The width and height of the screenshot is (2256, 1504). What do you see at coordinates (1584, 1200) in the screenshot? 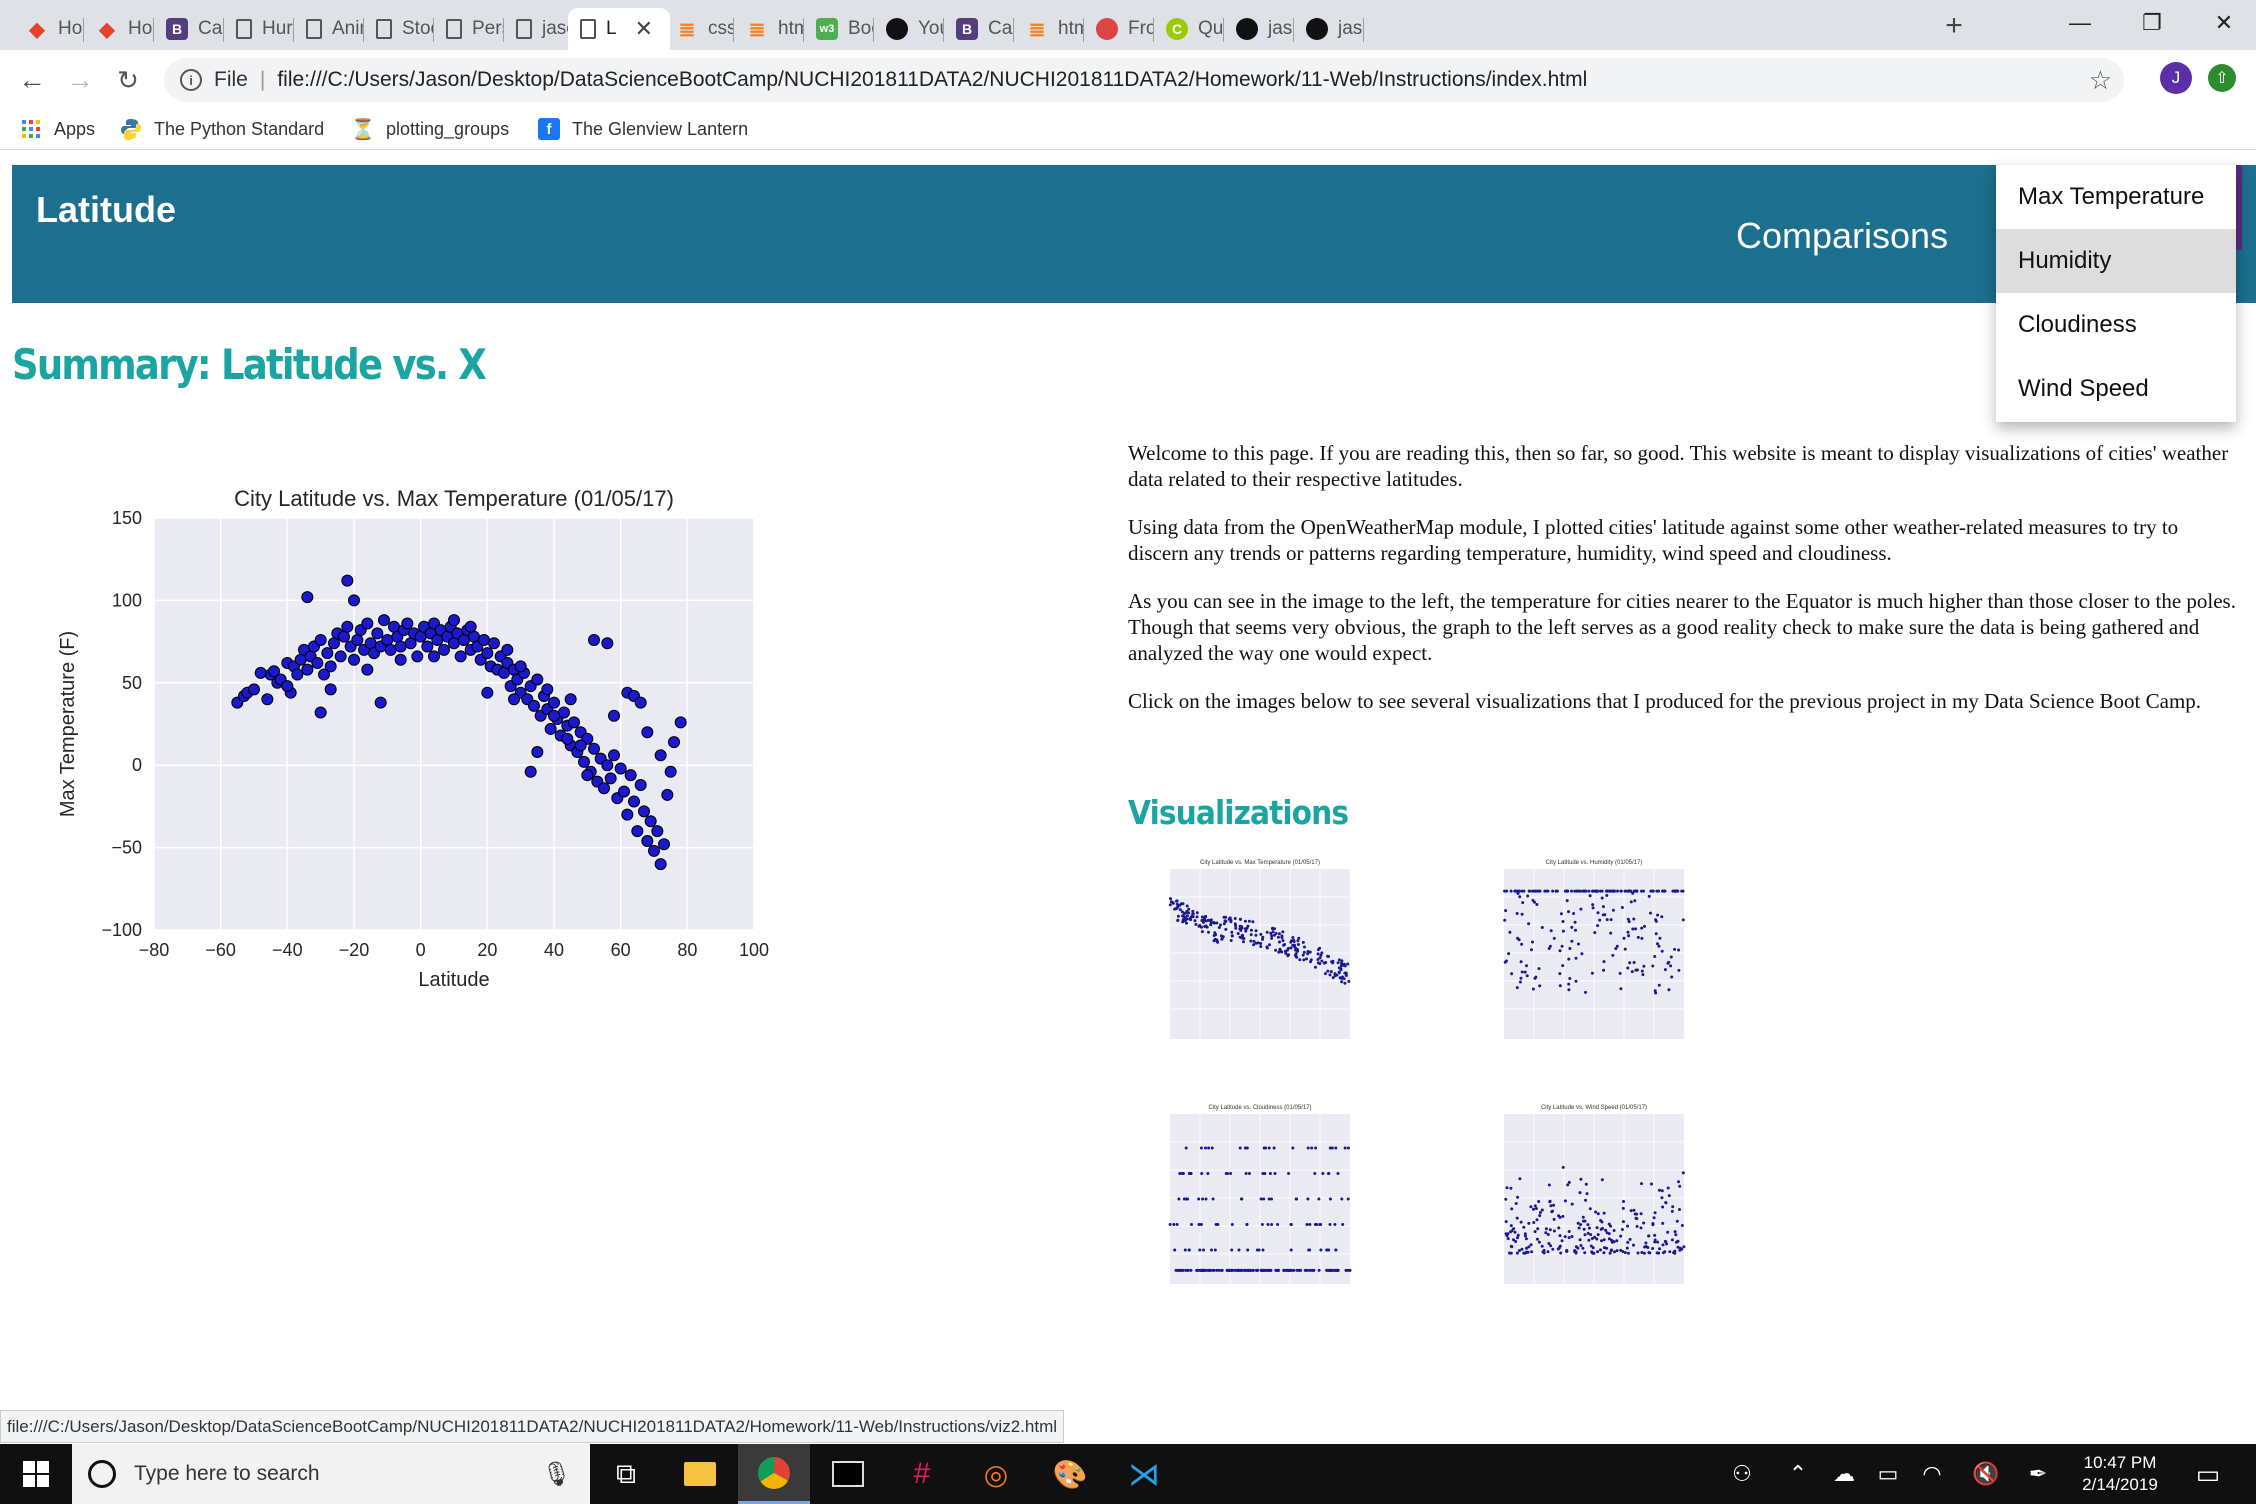
I see `thumbnail-wind-speed: City Latitude vs. Wind Speed (01/05/17)` at bounding box center [1584, 1200].